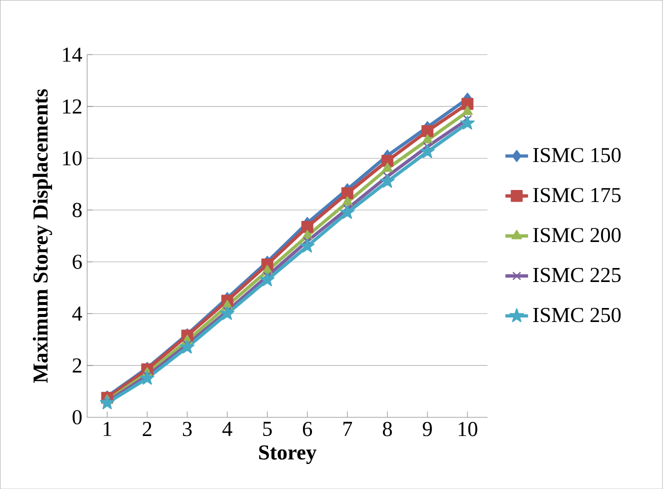 The width and height of the screenshot is (663, 489). What do you see at coordinates (267, 429) in the screenshot?
I see `x-tick-label: 5` at bounding box center [267, 429].